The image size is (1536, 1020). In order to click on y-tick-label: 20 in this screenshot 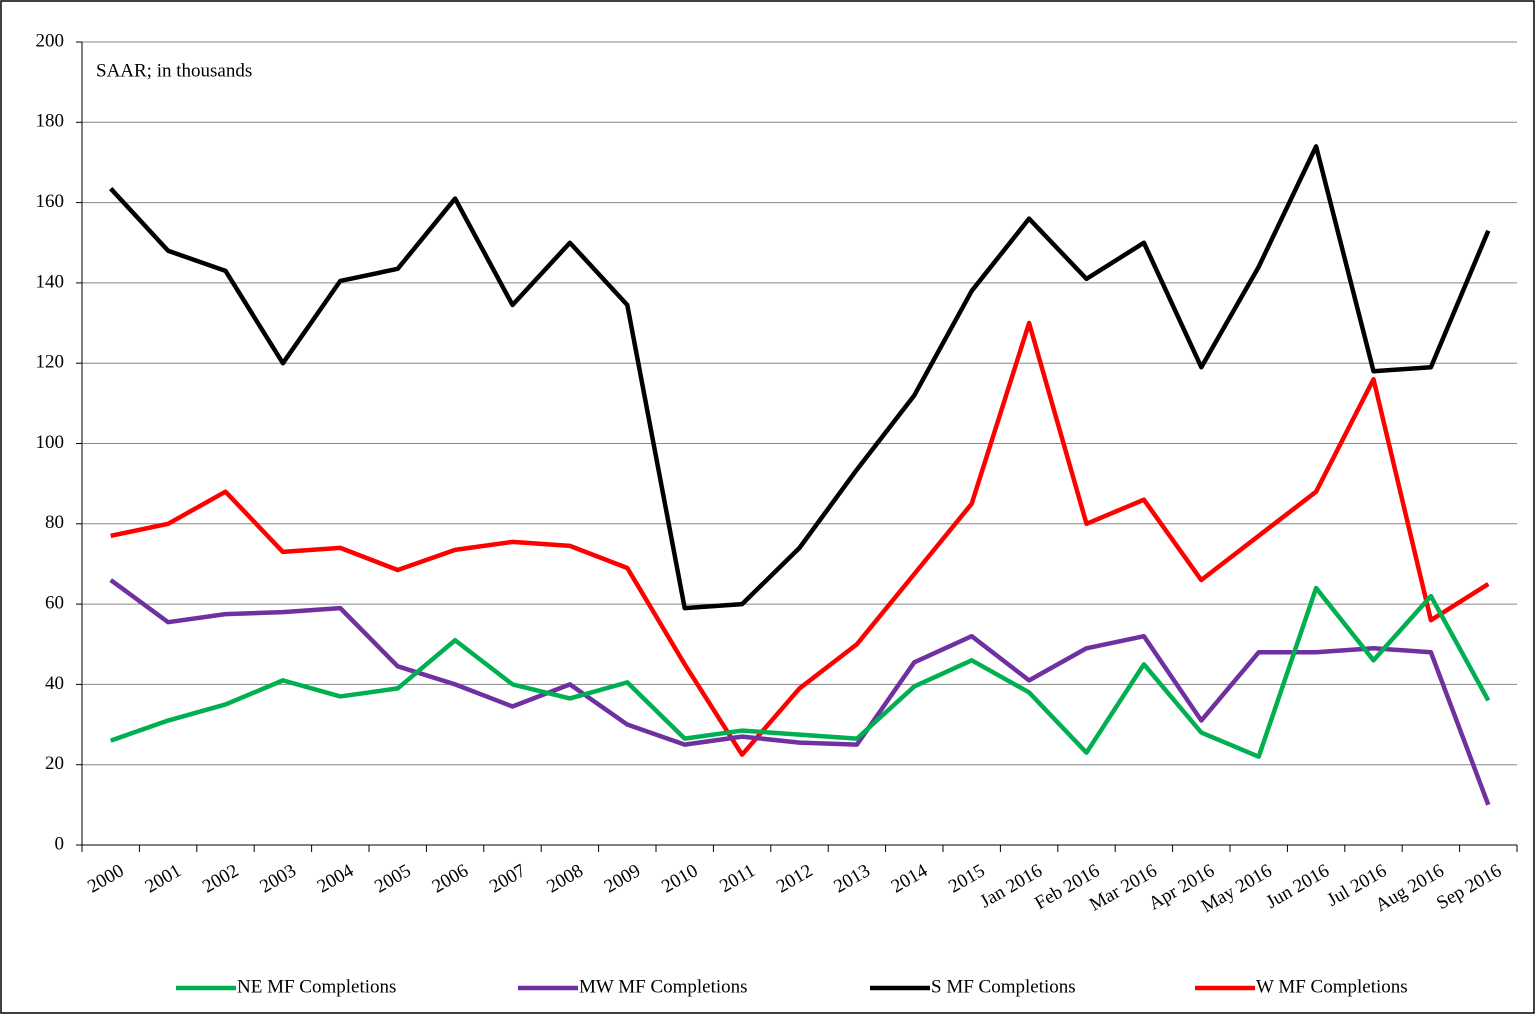, I will do `click(54, 763)`.